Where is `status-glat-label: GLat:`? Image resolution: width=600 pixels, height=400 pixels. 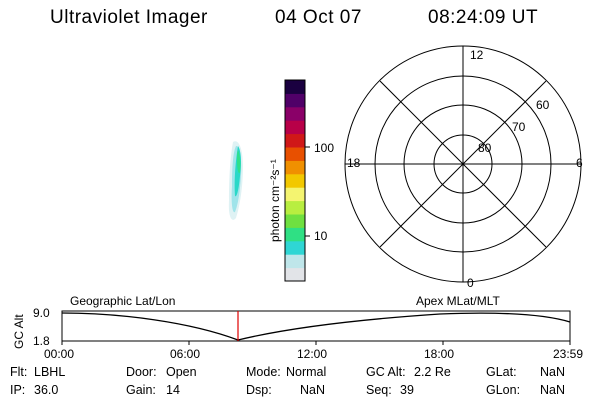
status-glat-label: GLat: is located at coordinates (501, 372).